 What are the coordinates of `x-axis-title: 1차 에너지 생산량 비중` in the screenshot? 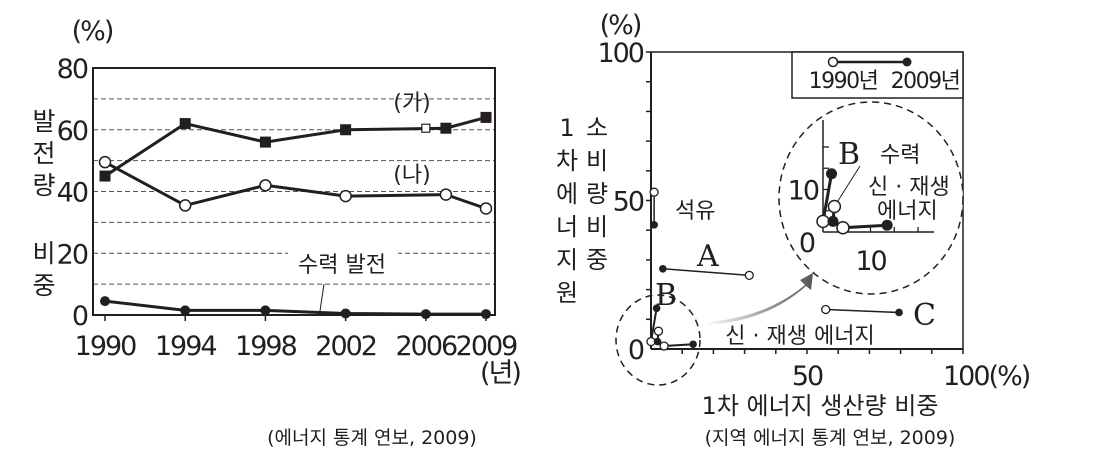 It's located at (820, 406).